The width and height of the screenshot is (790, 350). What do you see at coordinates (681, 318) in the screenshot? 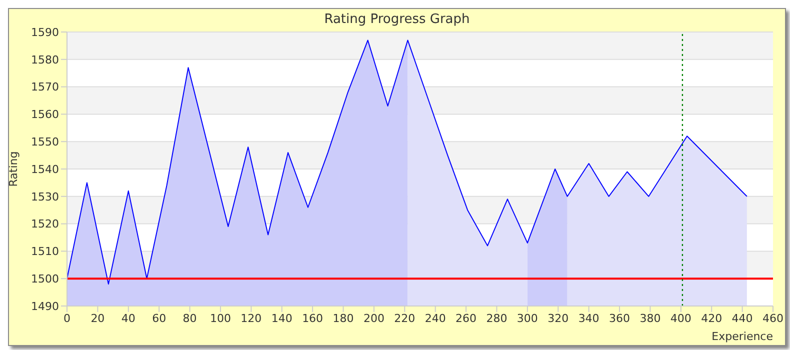
I see `x-tick-label: 400` at bounding box center [681, 318].